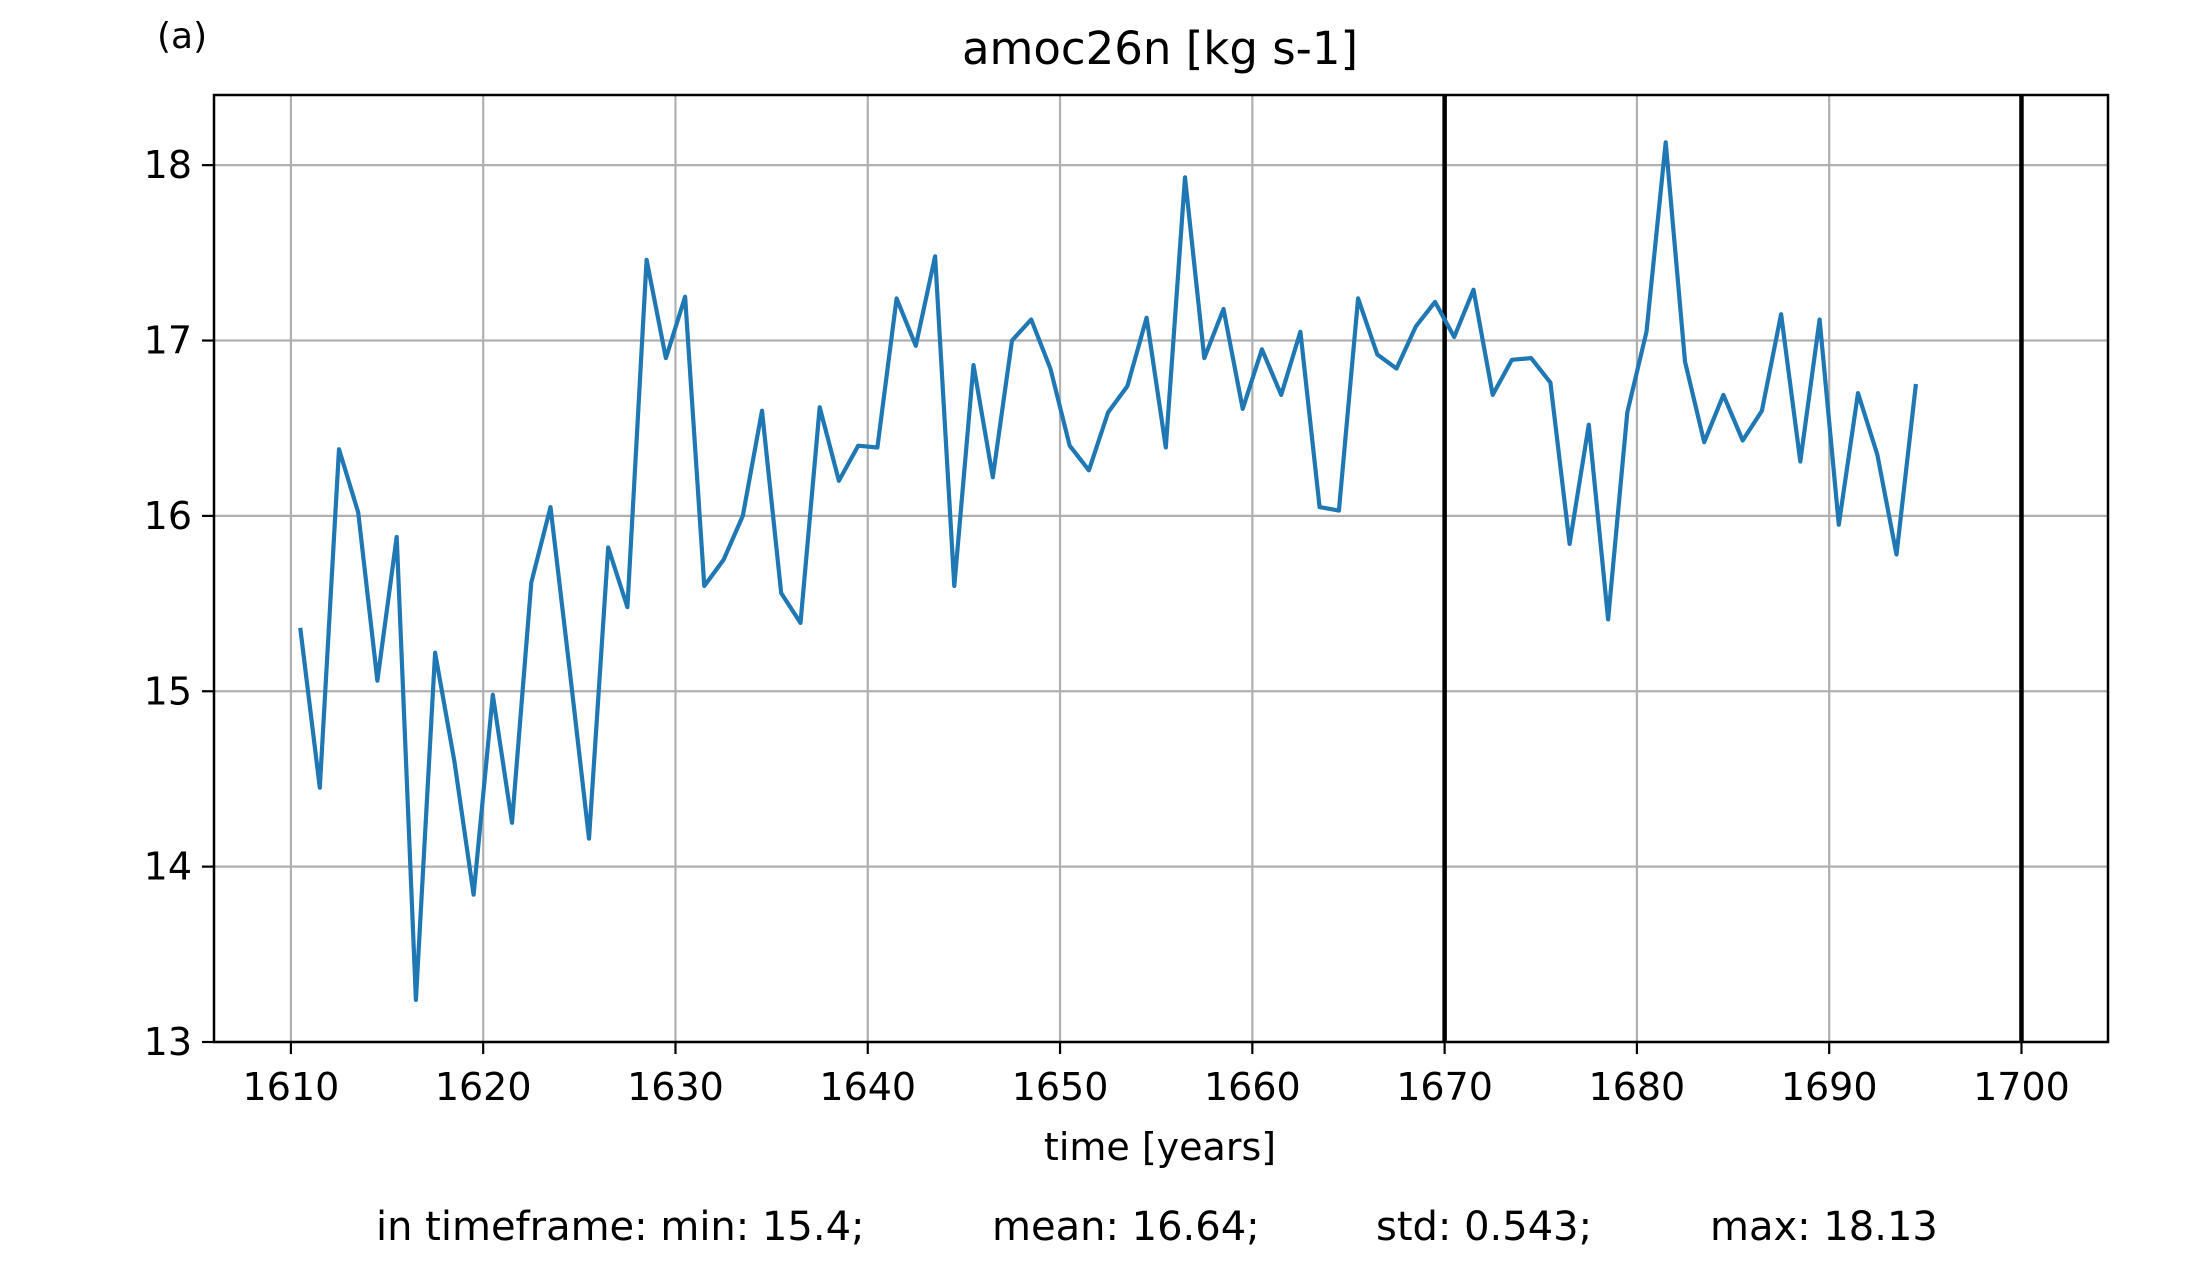 The image size is (2196, 1264). Describe the element at coordinates (1156, 1075) in the screenshot. I see `x-axis-ticks: 1610 1620 1630 1640 1650 1660 1670 1680 1690 1700` at that location.